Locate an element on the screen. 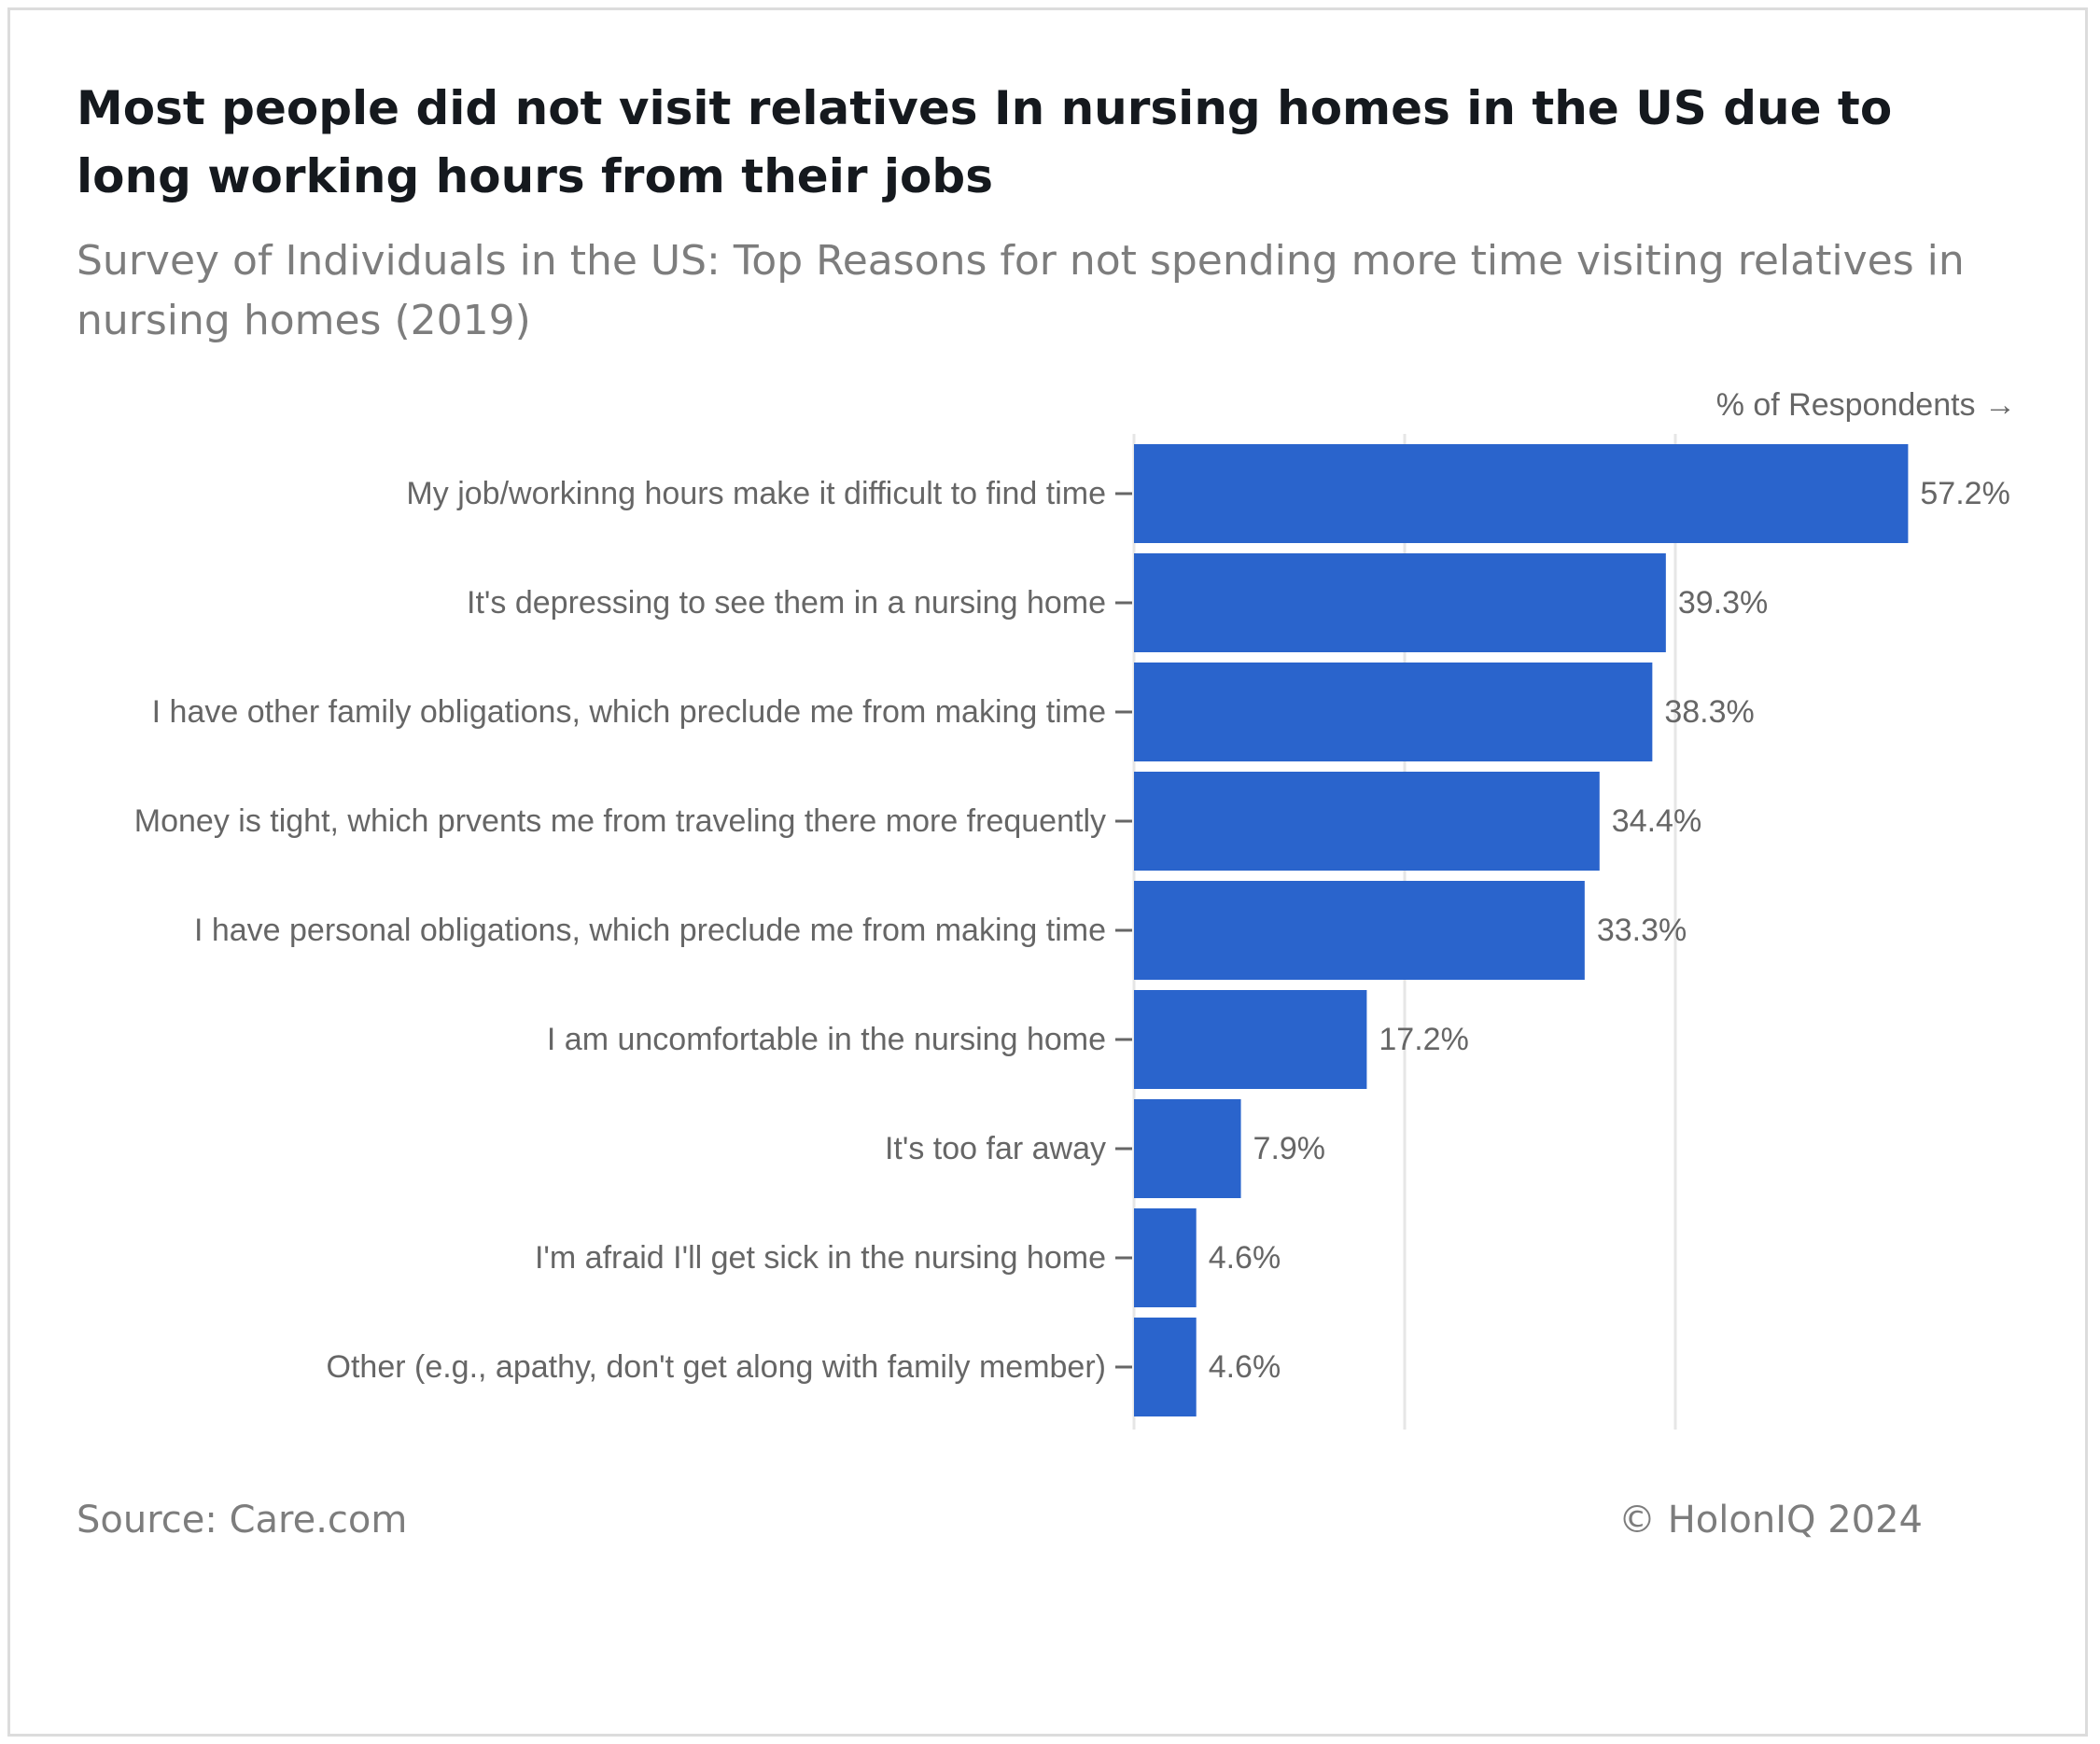  value-label-9: 4.6% is located at coordinates (1245, 1367).